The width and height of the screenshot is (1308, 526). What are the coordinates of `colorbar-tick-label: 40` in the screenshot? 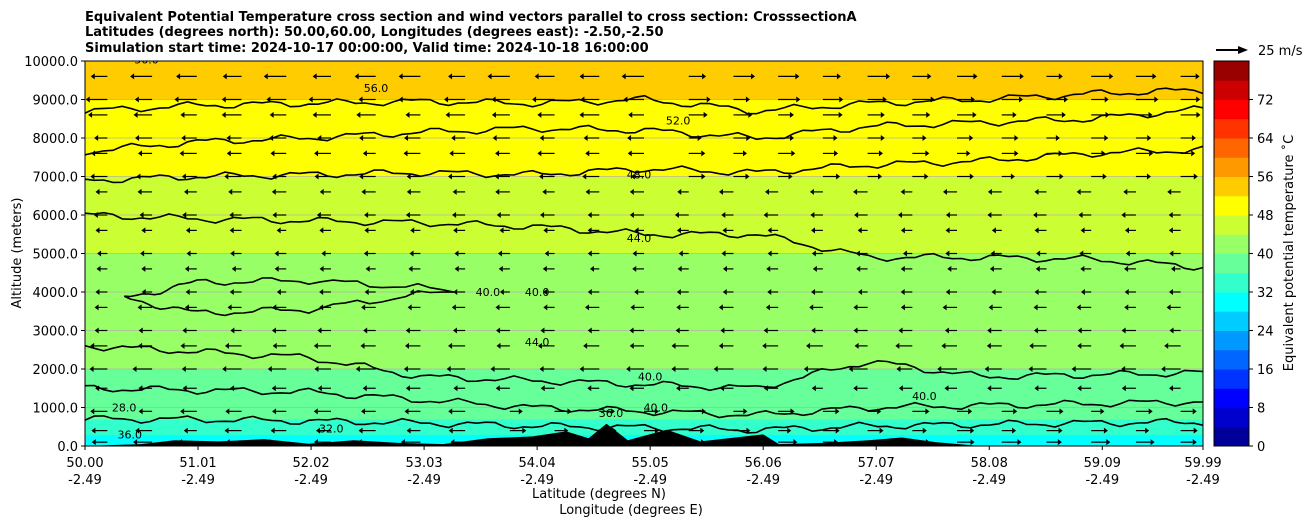 It's located at (1265, 255).